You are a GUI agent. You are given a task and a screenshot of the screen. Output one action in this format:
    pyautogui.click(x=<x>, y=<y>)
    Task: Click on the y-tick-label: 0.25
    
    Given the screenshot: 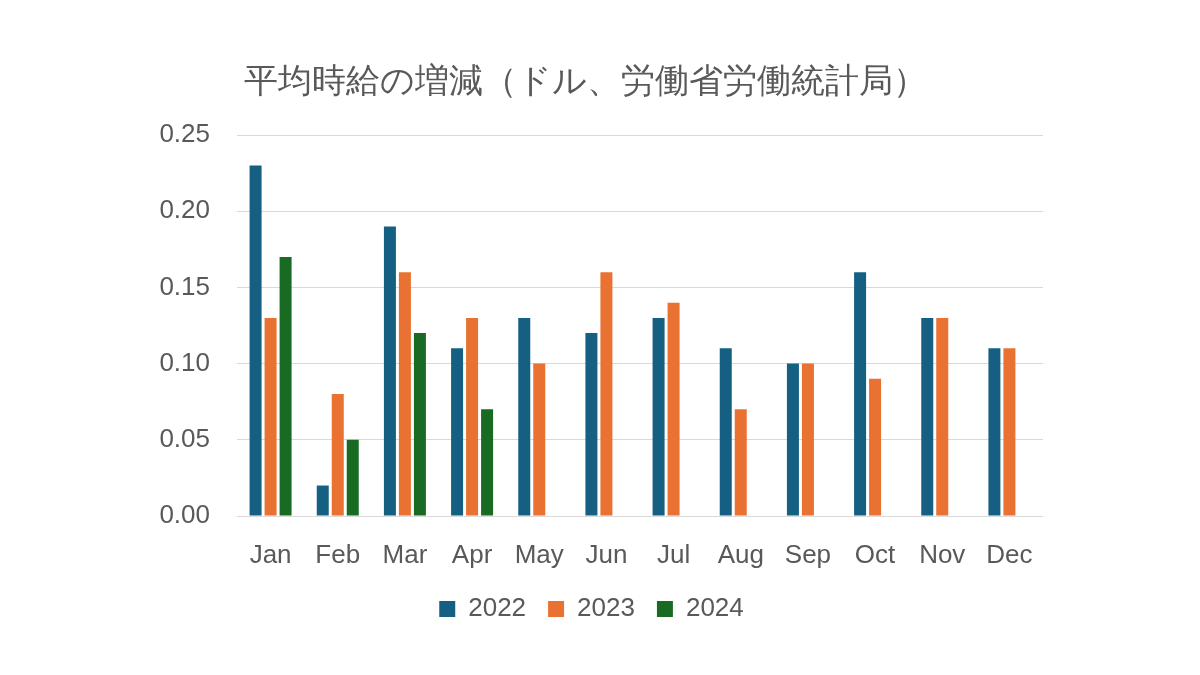 What is the action you would take?
    pyautogui.click(x=184, y=133)
    